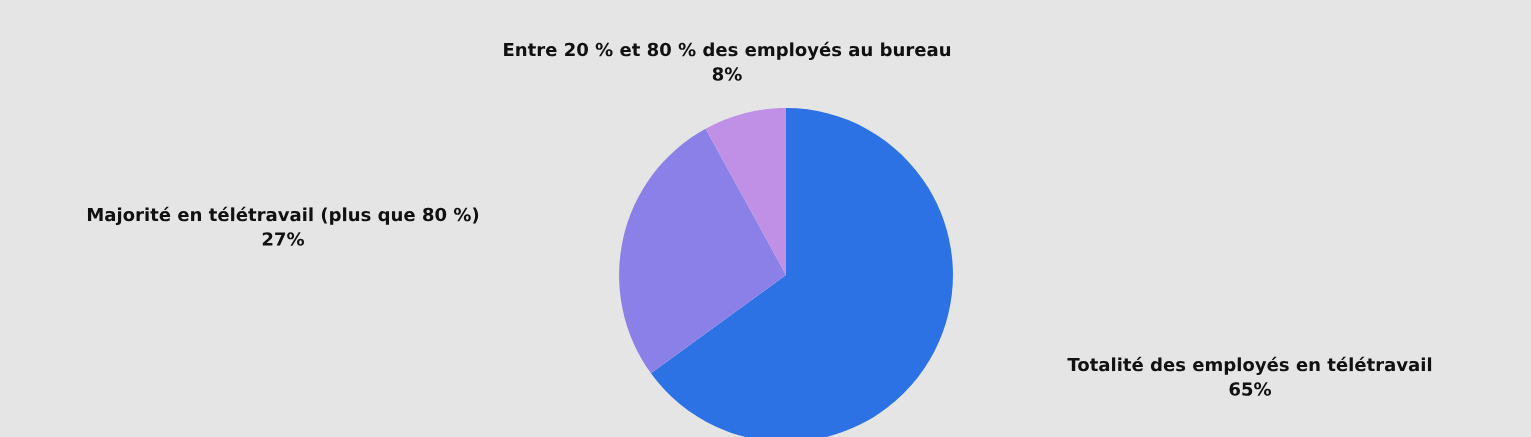 Image resolution: width=1531 pixels, height=437 pixels. I want to click on slice-label: Totalité des employés en télétravail, so click(1249, 365).